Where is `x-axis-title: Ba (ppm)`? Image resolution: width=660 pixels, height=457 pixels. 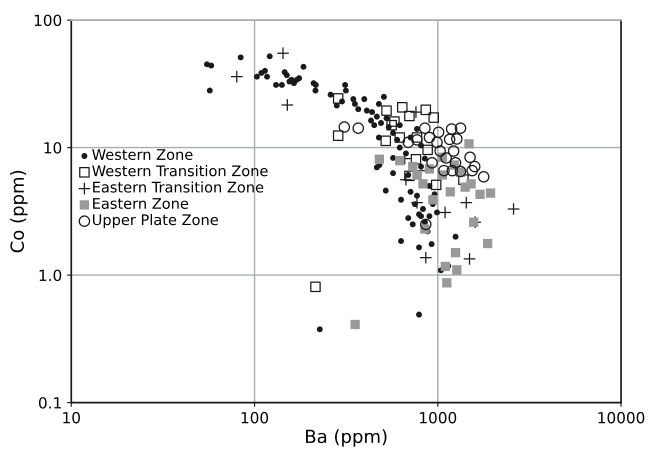
x-axis-title: Ba (ppm) is located at coordinates (346, 438).